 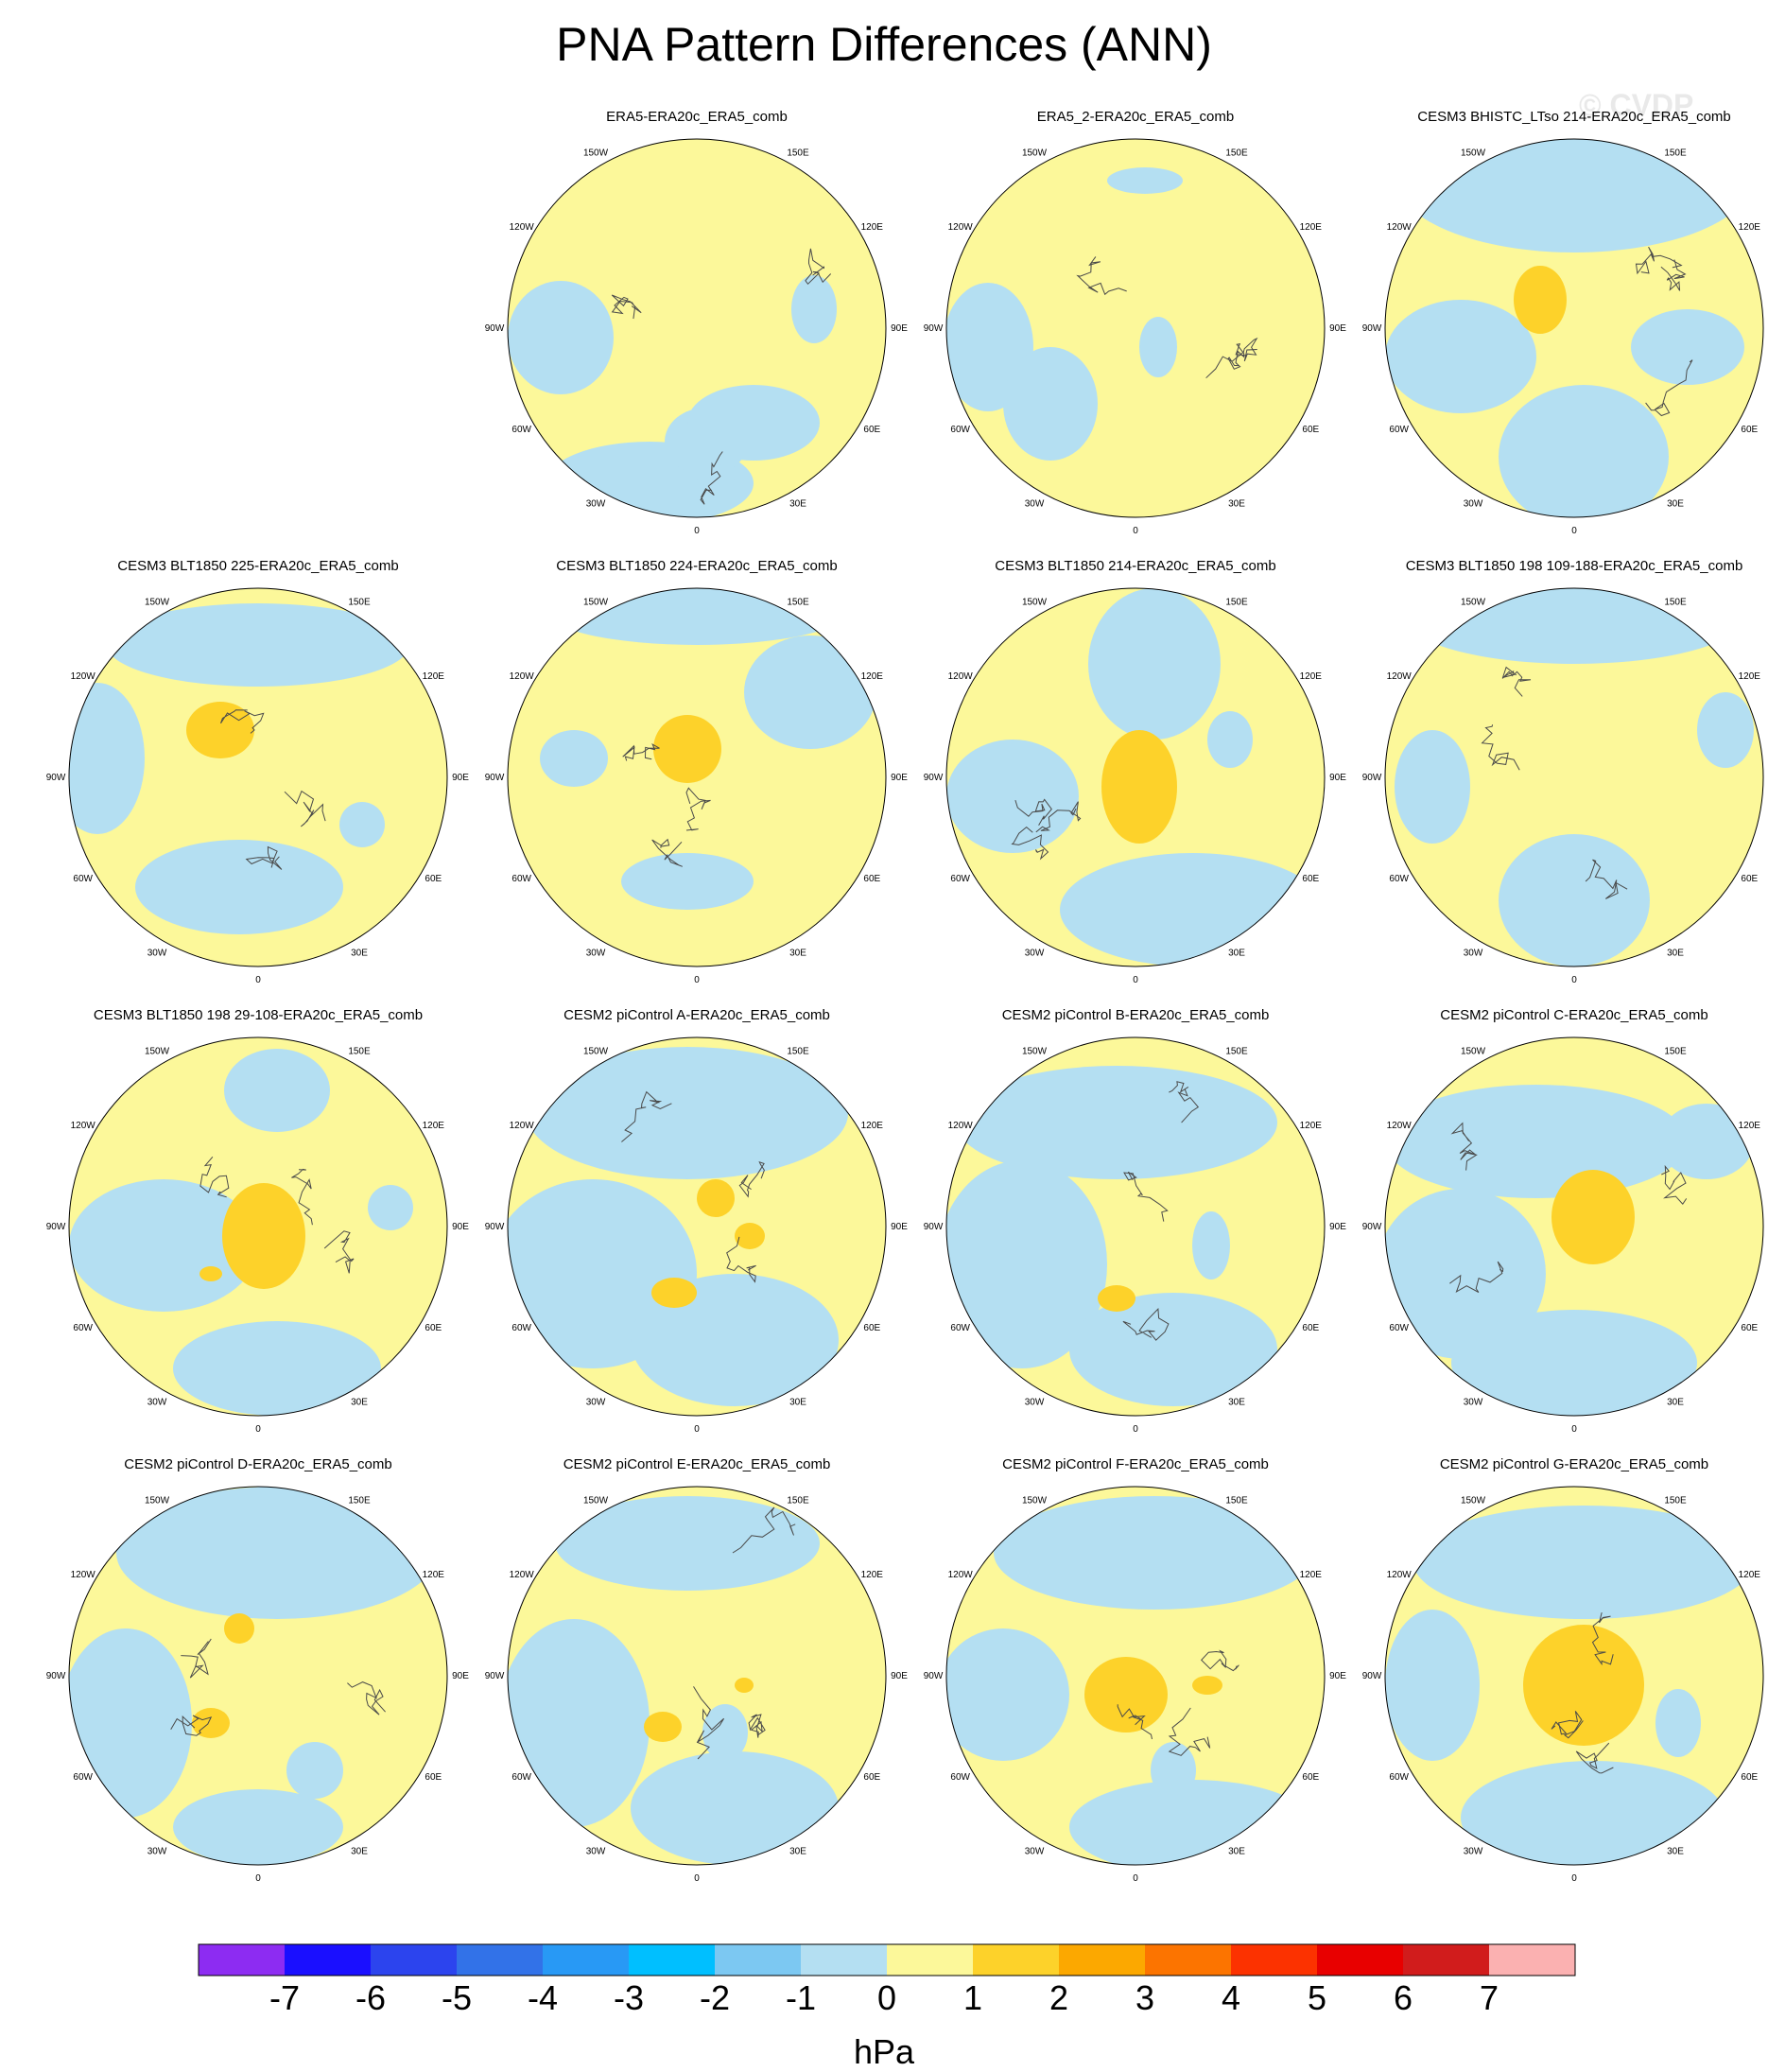 What do you see at coordinates (715, 1997) in the screenshot?
I see `colorbar-tick-label: -2` at bounding box center [715, 1997].